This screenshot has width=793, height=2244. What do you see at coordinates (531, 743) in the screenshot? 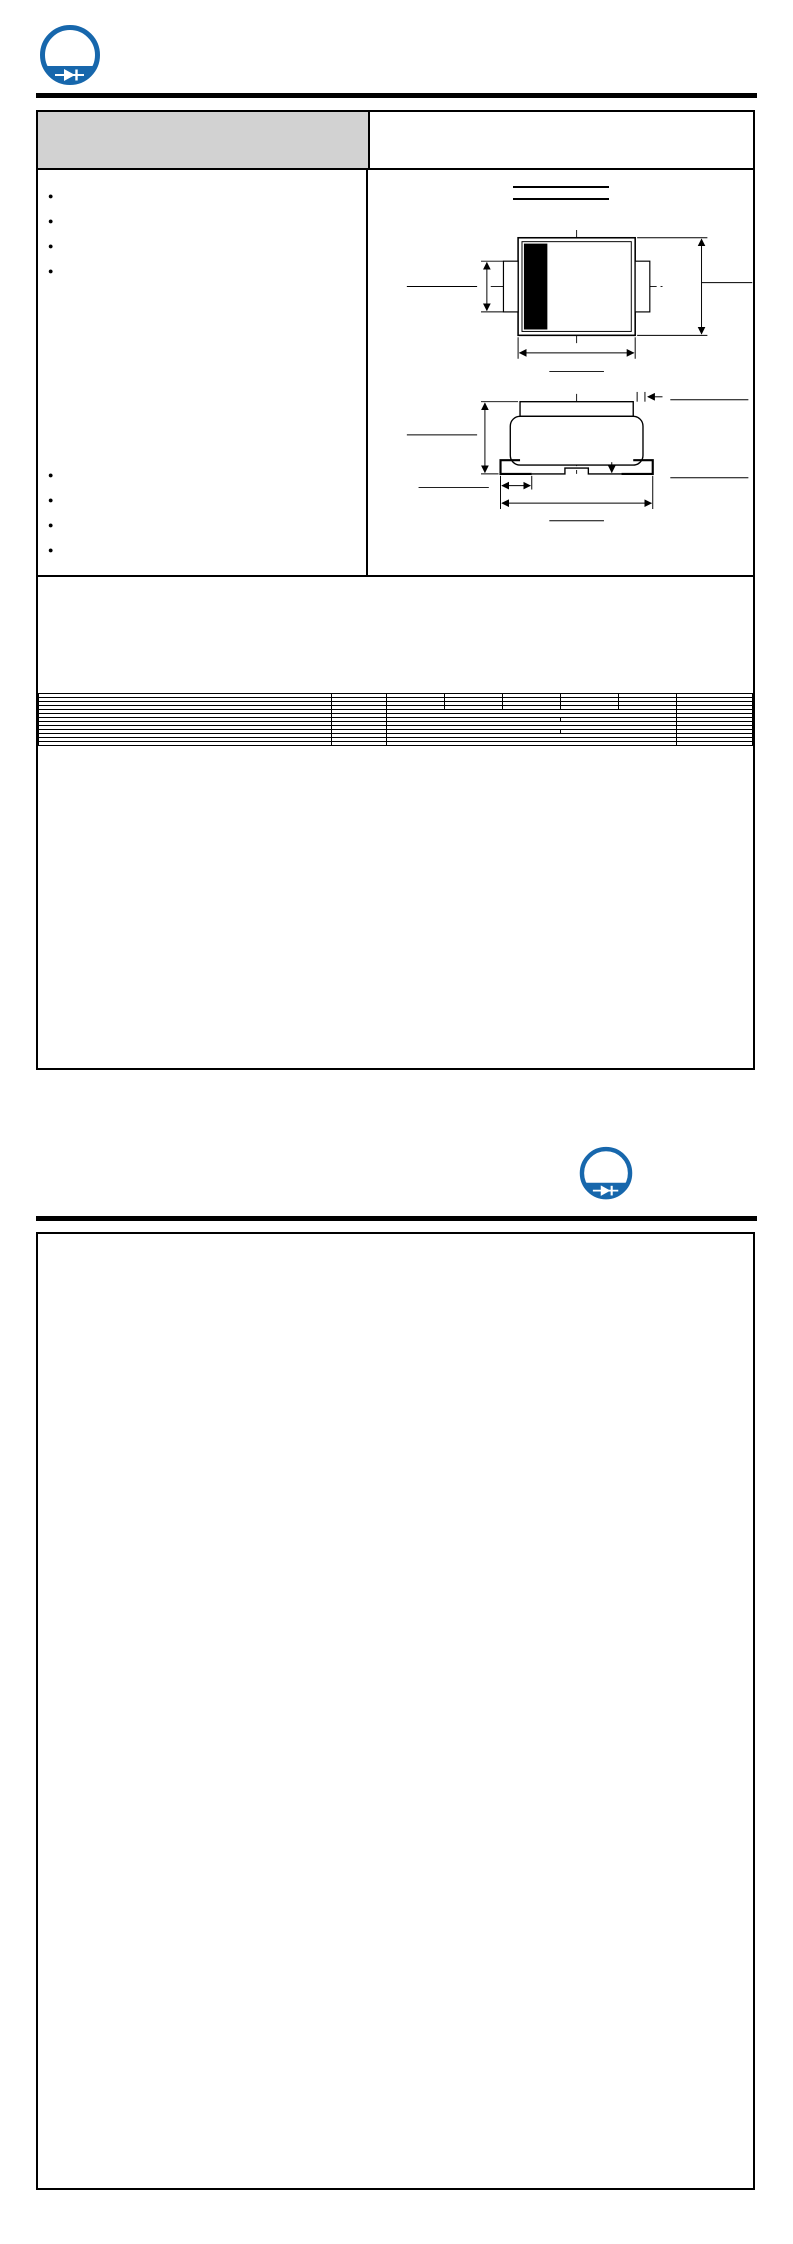
I see `cell-value` at bounding box center [531, 743].